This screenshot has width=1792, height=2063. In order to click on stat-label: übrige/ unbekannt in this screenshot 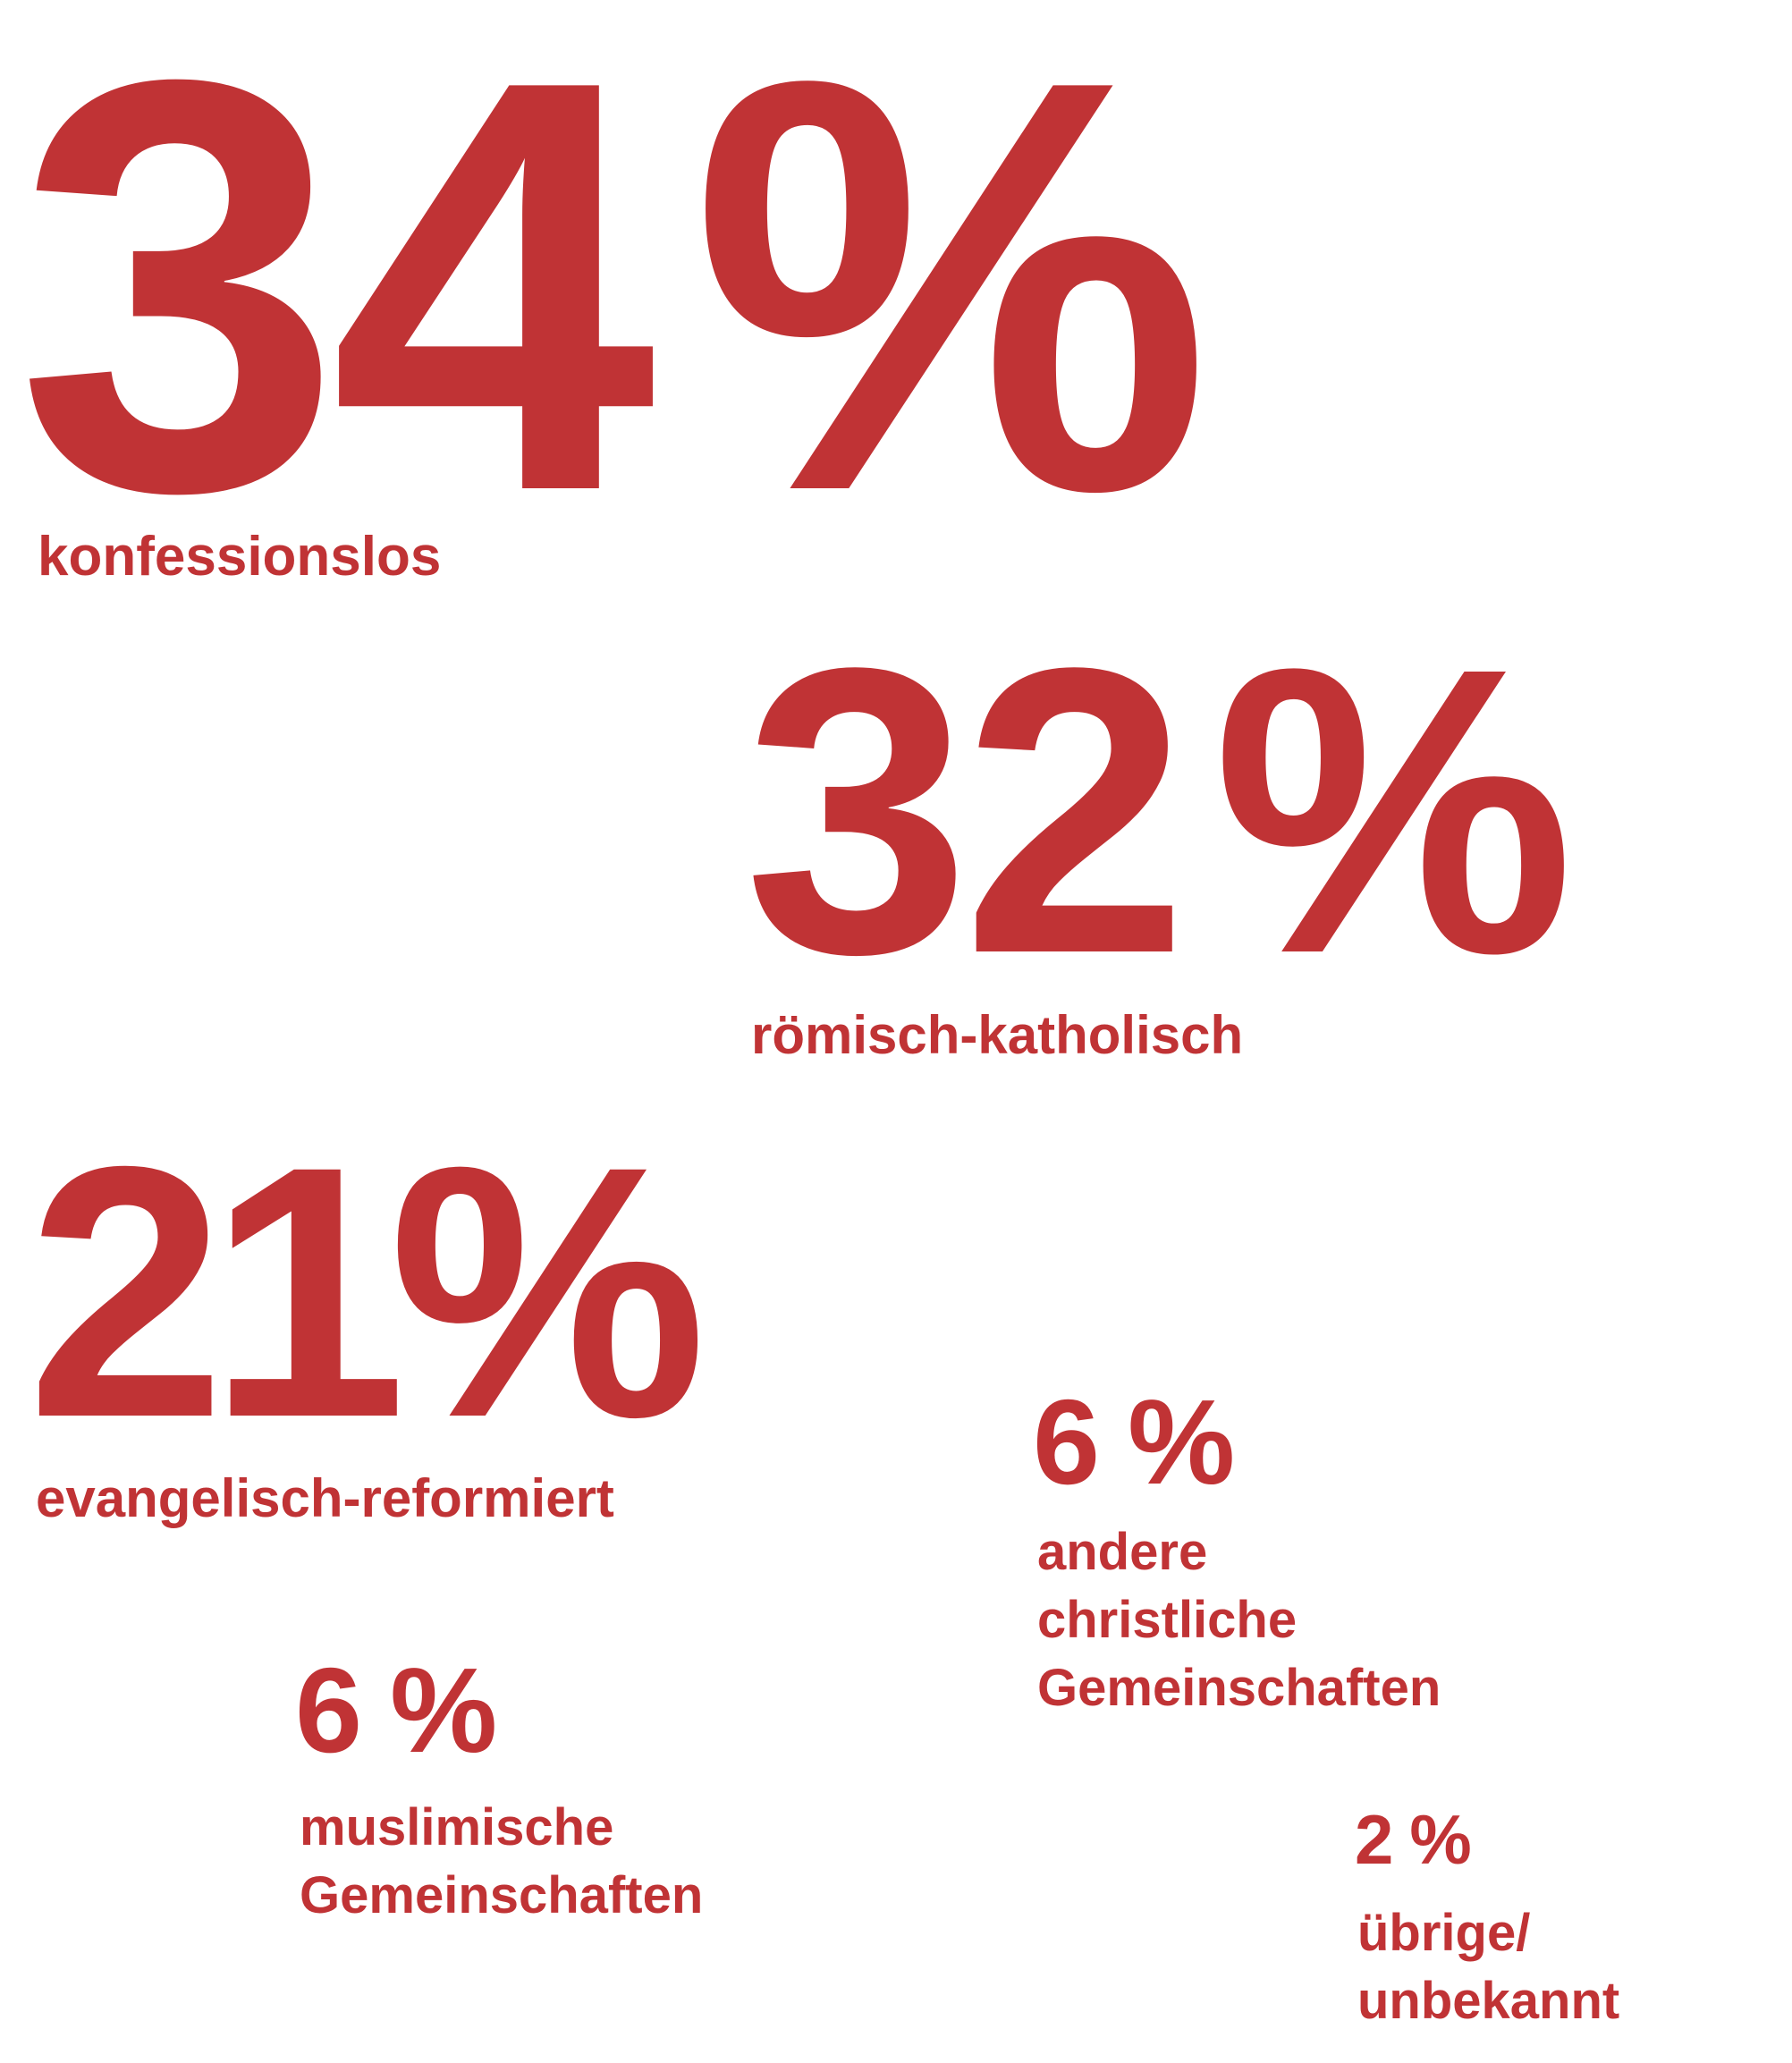, I will do `click(1488, 1967)`.